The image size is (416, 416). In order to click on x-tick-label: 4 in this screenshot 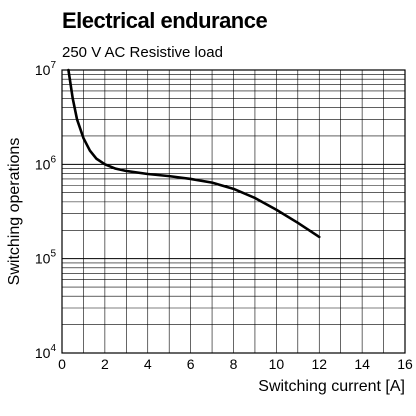, I will do `click(148, 364)`.